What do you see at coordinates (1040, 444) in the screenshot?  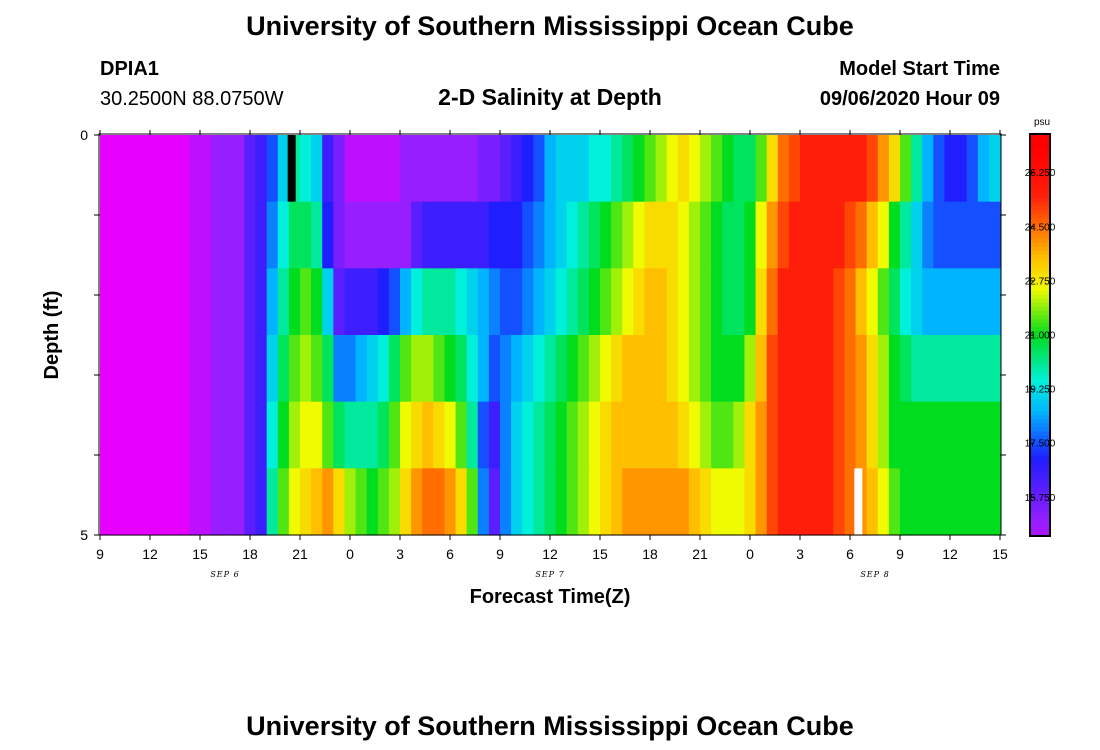 I see `colorbar-tick-label: 17.500` at bounding box center [1040, 444].